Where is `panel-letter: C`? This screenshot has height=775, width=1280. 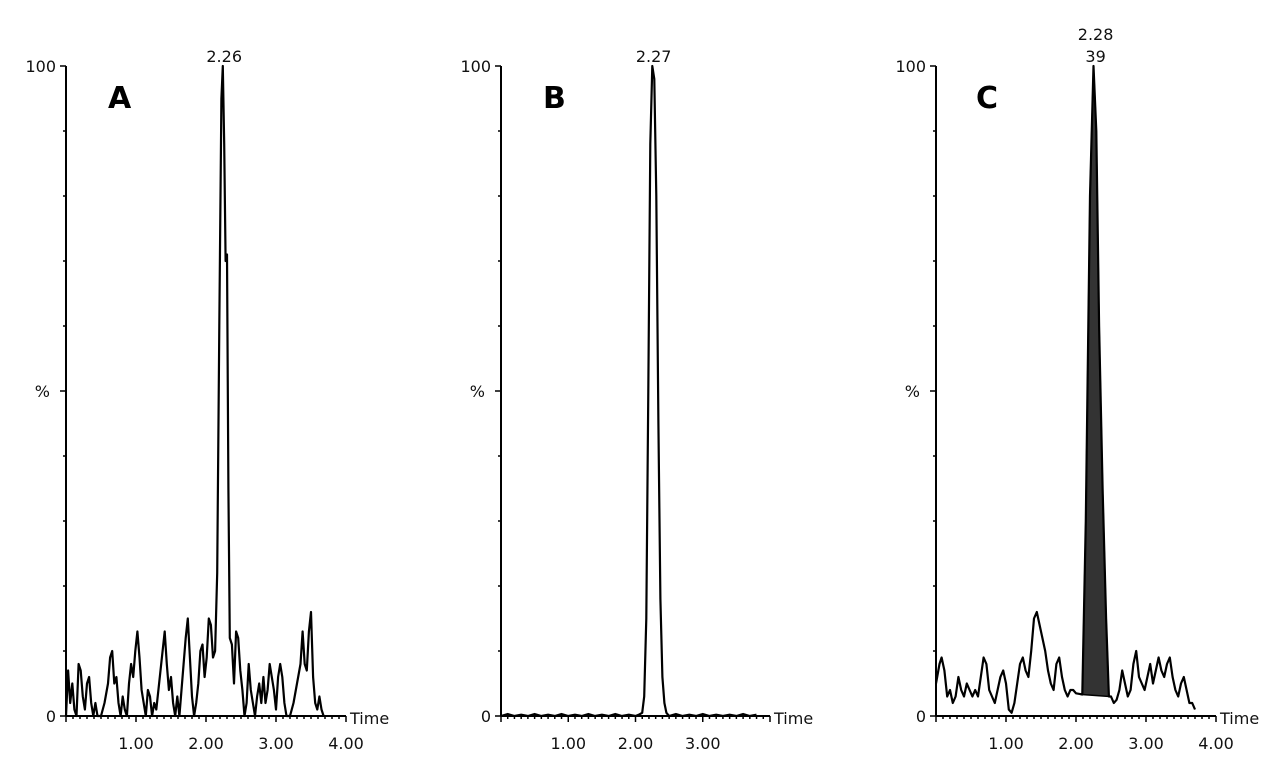 panel-letter: C is located at coordinates (987, 98).